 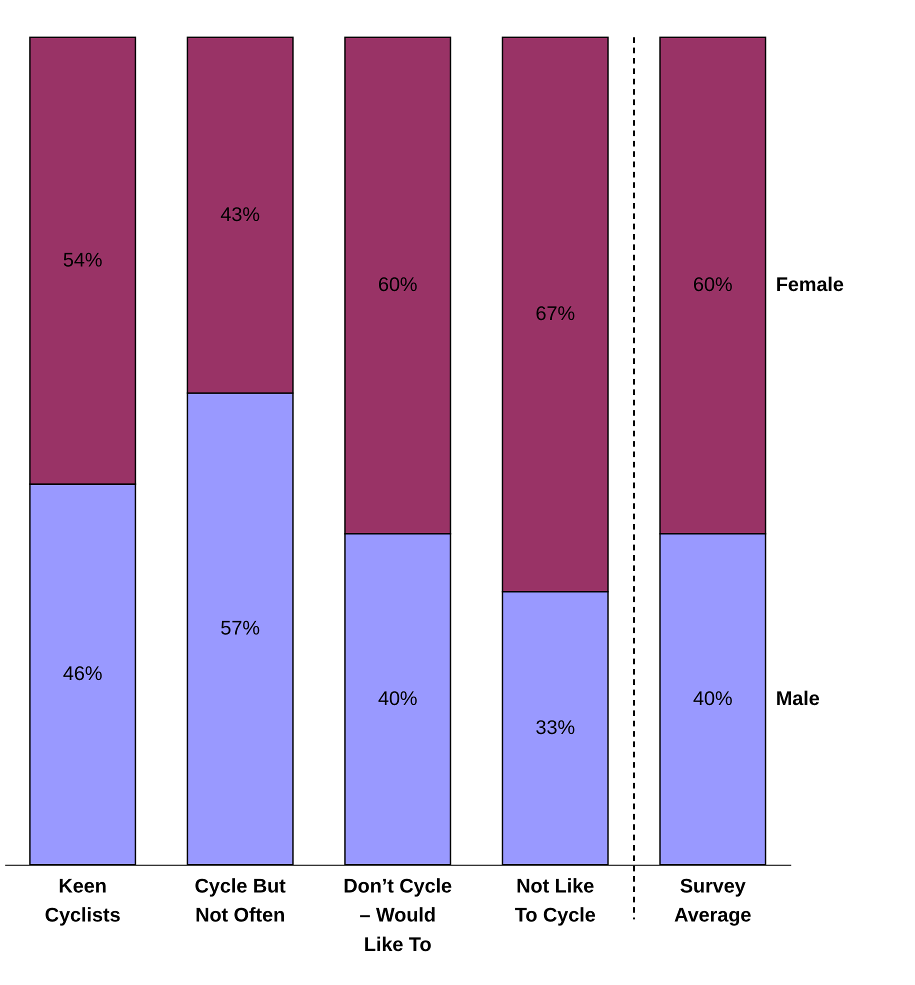 I want to click on x-tick-label: Don’t Cycle – Would Like To, so click(x=397, y=916).